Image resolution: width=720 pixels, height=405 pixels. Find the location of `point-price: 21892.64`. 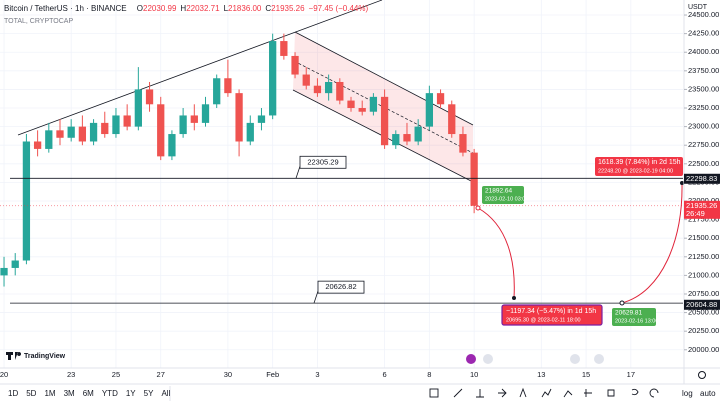

point-price: 21892.64 is located at coordinates (498, 191).